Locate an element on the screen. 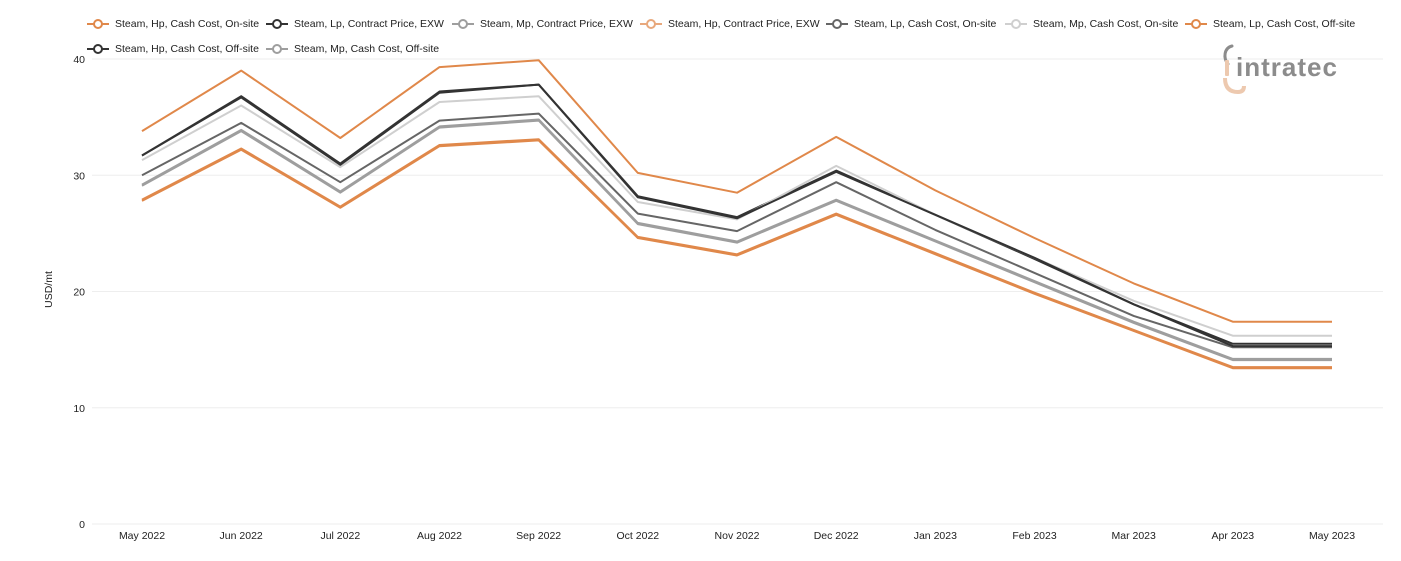 Image resolution: width=1401 pixels, height=561 pixels. y-tick-label: 0 is located at coordinates (82, 525).